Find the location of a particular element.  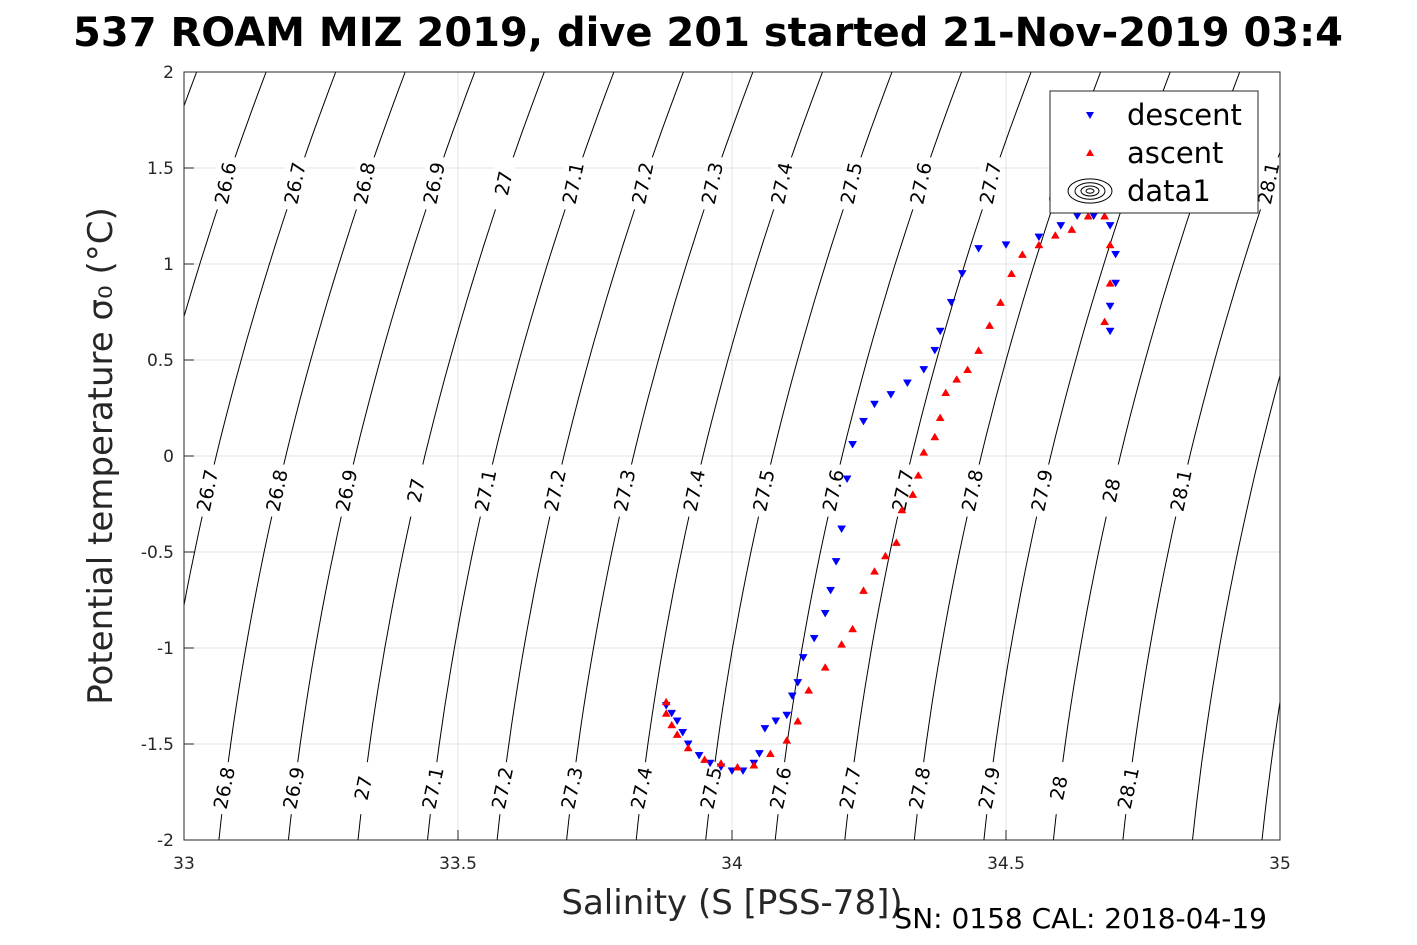

legend-contour-marker is located at coordinates (1090, 191).